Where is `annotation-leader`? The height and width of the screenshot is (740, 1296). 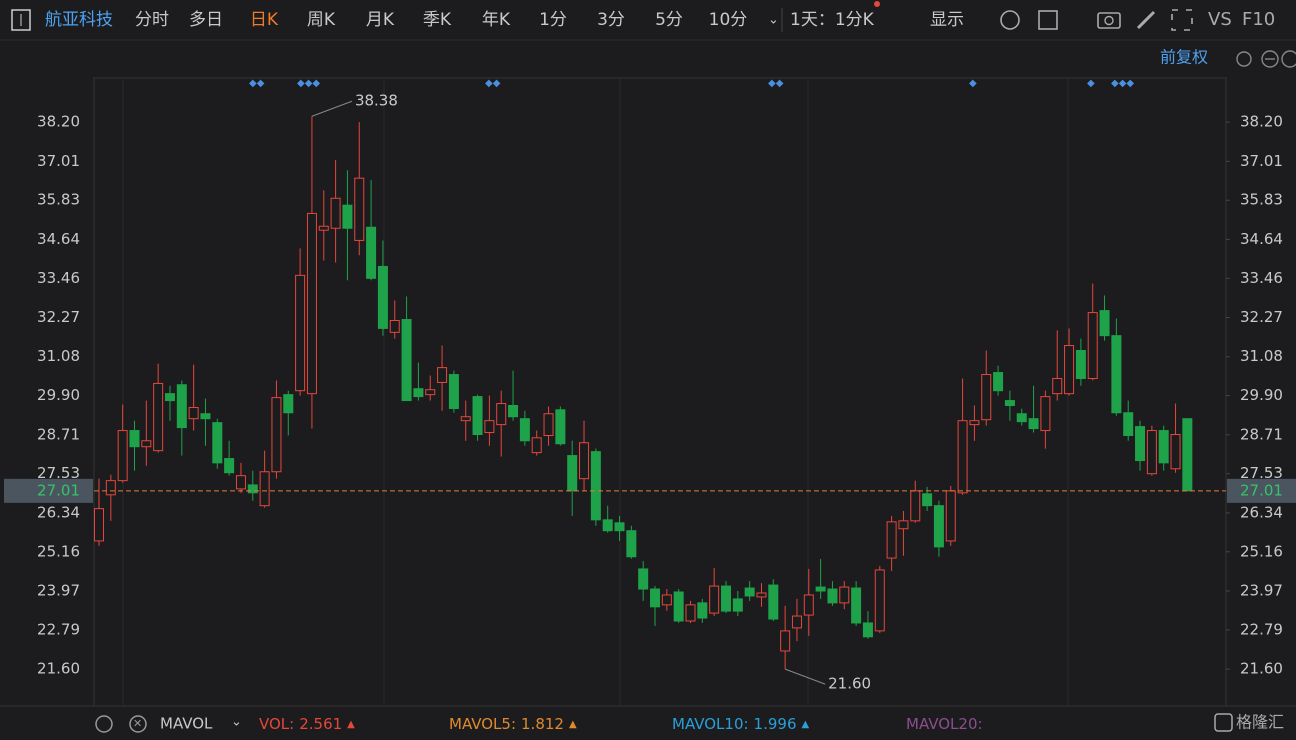
annotation-leader is located at coordinates (332, 108).